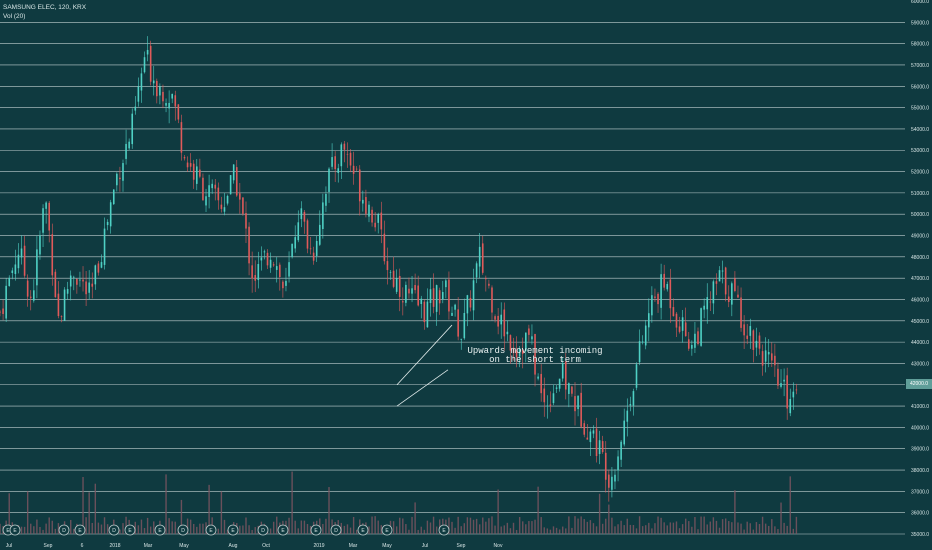 Image resolution: width=932 pixels, height=550 pixels. I want to click on symbol-title: SAMSUNG ELEC, 120, KRX, so click(45, 7).